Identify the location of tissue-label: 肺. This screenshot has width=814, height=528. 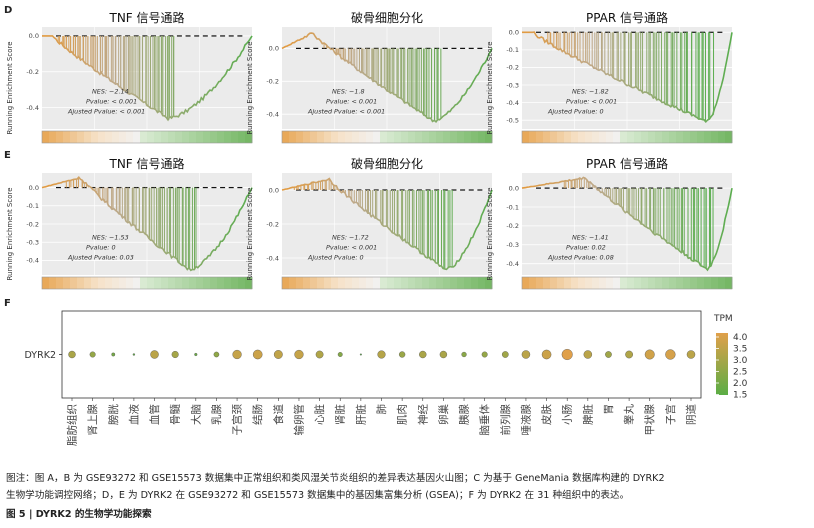
(382, 409).